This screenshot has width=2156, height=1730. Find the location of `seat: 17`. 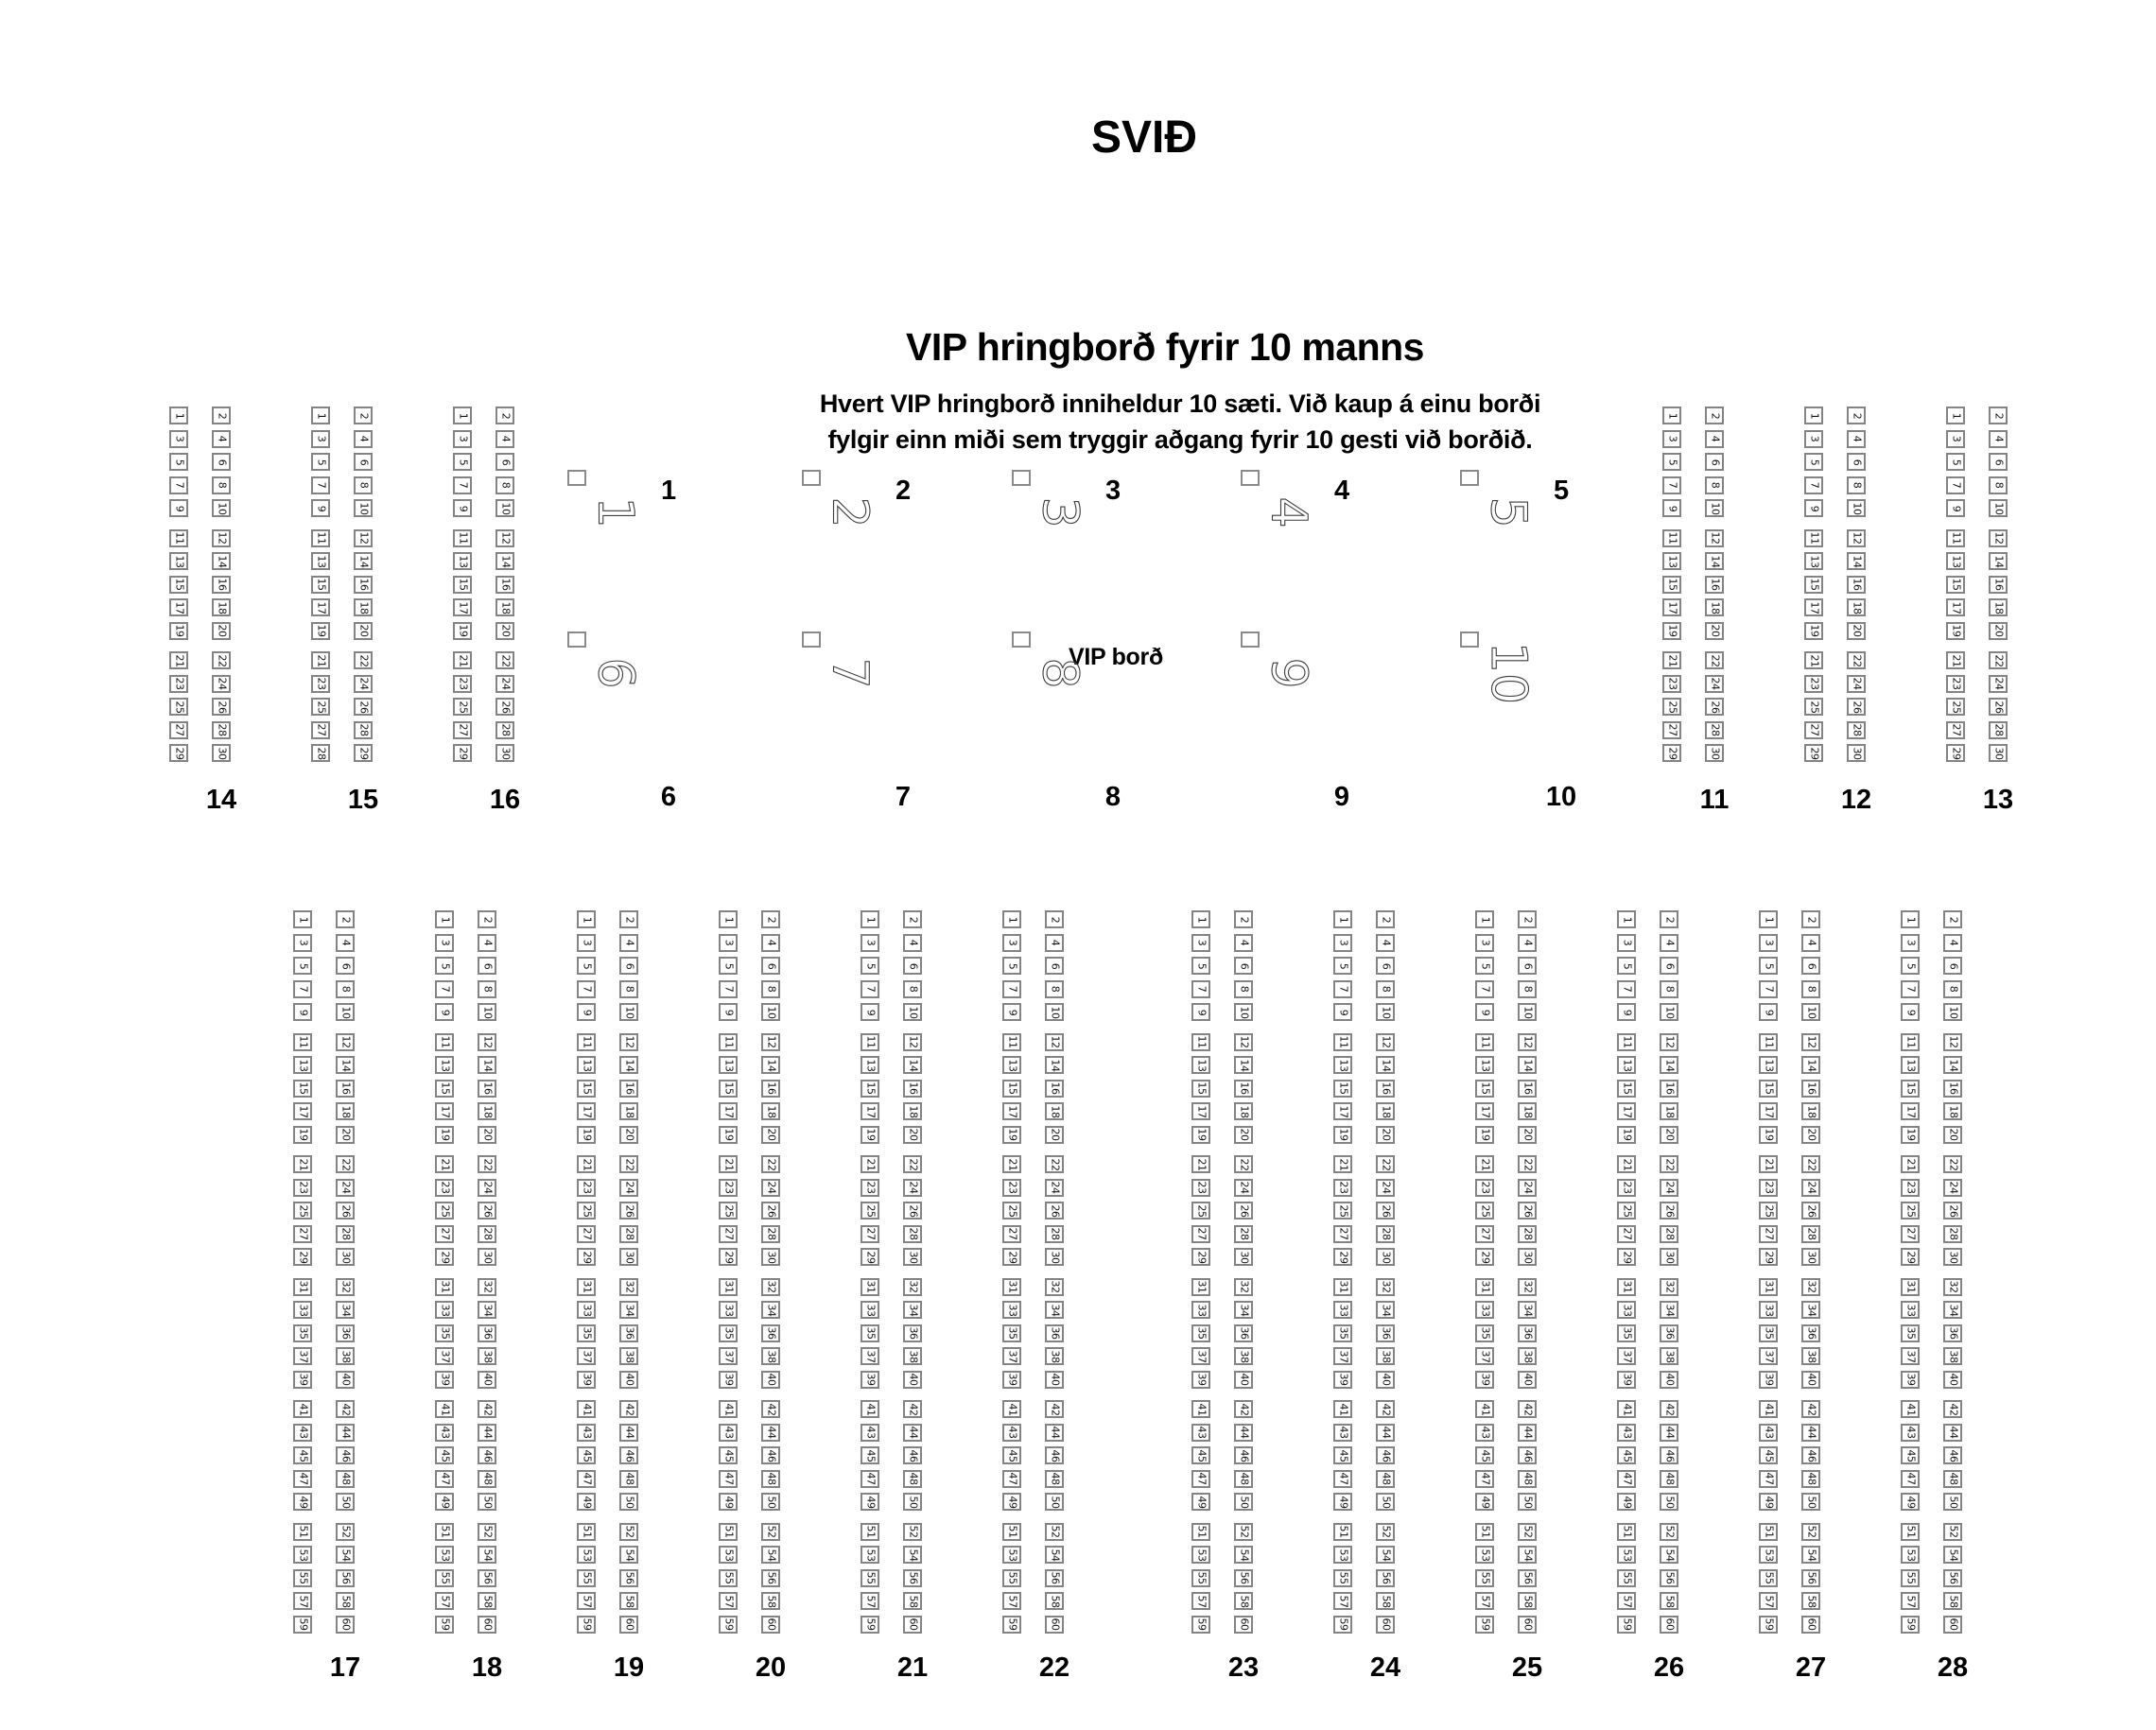

seat: 17 is located at coordinates (586, 1111).